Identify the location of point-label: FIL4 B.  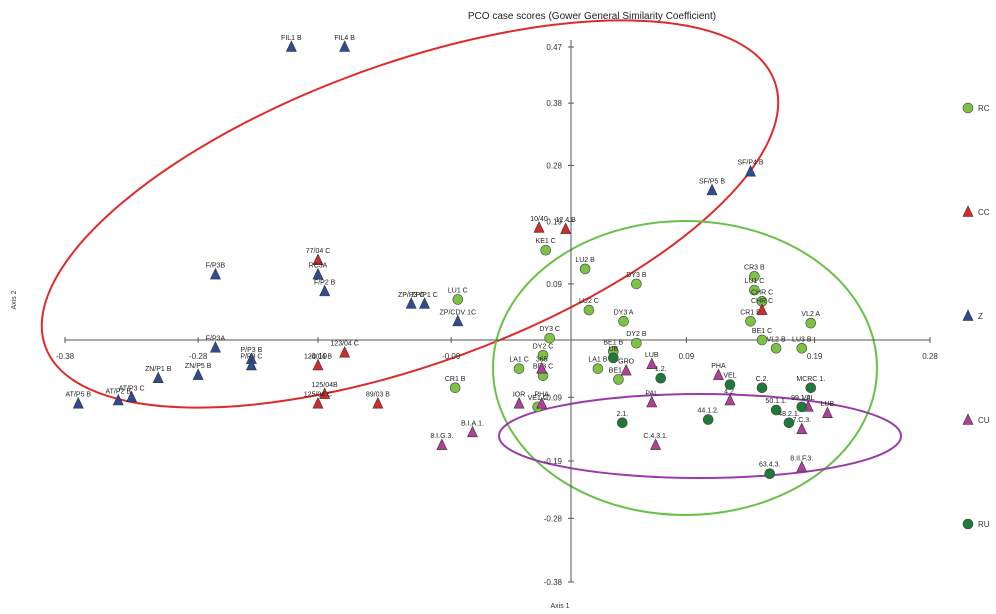
(344, 38).